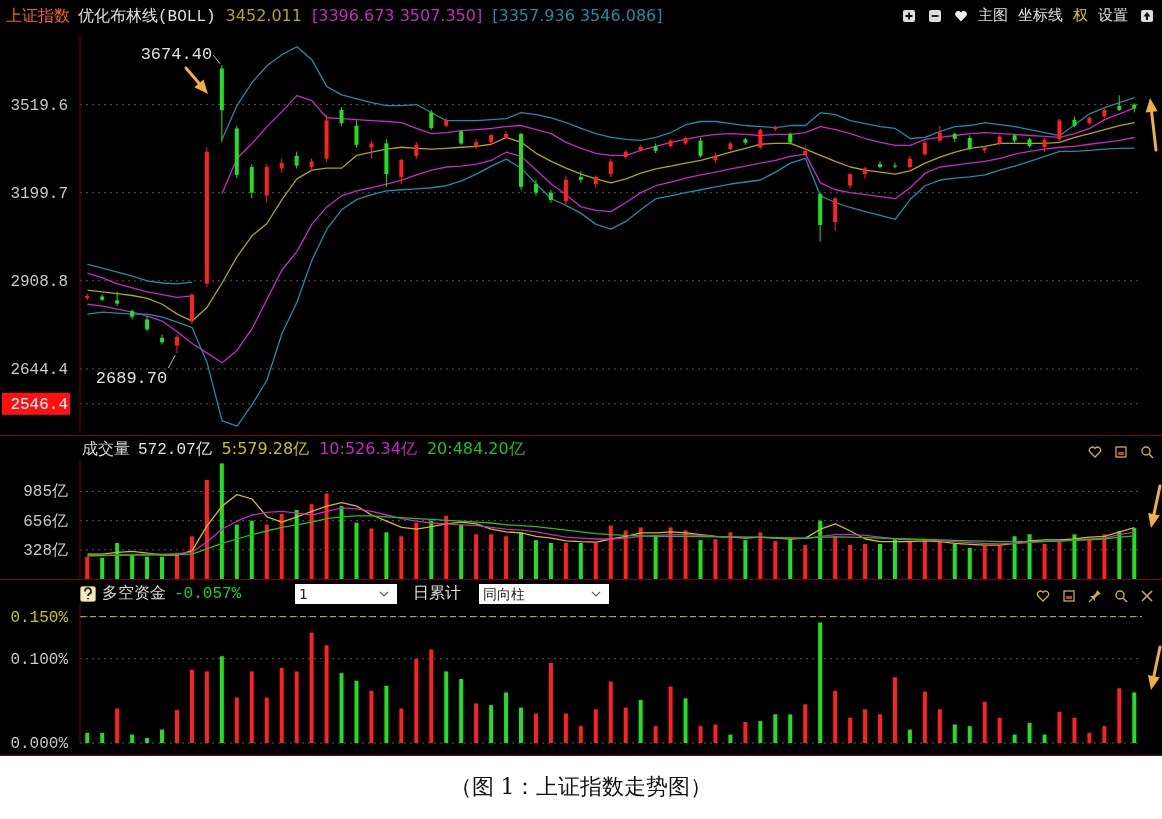 This screenshot has height=819, width=1162. I want to click on dropdown-field: 1, so click(346, 593).